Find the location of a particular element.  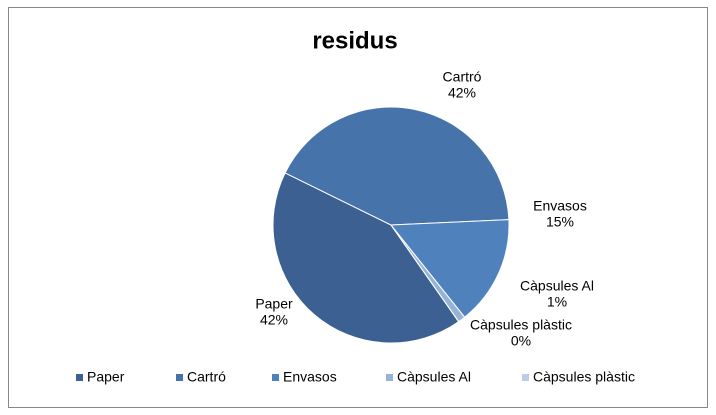

legend-label: Cartró is located at coordinates (206, 377).